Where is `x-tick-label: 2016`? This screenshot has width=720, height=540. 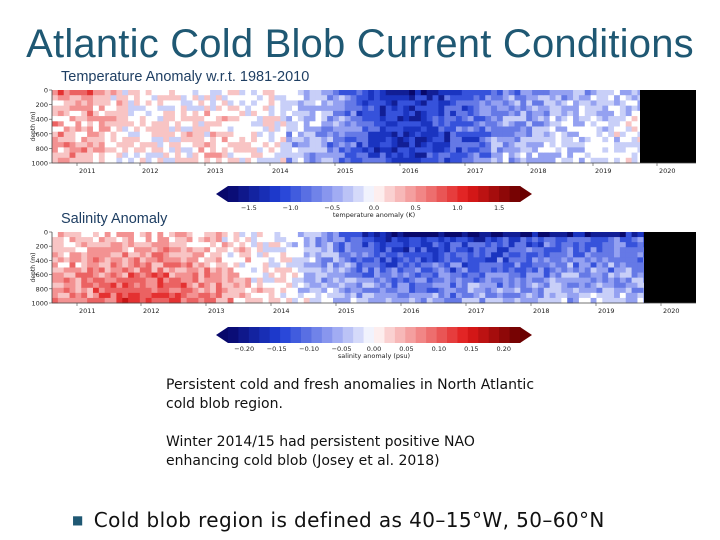
x-tick-label: 2016 is located at coordinates (410, 171).